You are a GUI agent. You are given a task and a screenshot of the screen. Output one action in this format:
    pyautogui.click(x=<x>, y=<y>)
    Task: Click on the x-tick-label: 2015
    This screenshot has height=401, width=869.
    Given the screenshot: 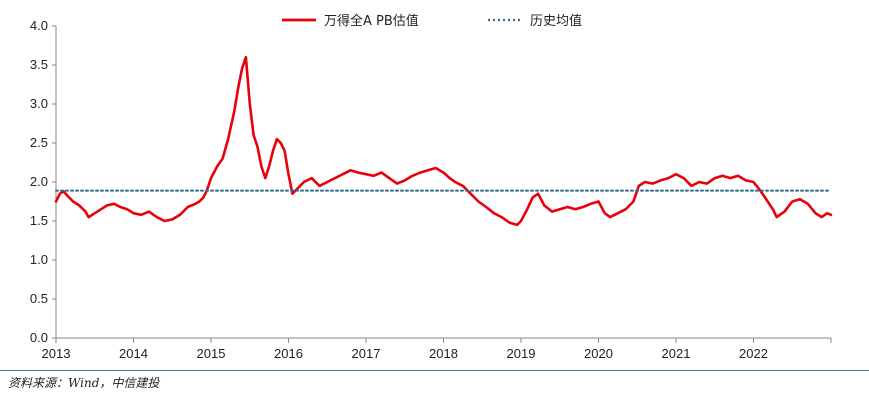 What is the action you would take?
    pyautogui.click(x=211, y=353)
    